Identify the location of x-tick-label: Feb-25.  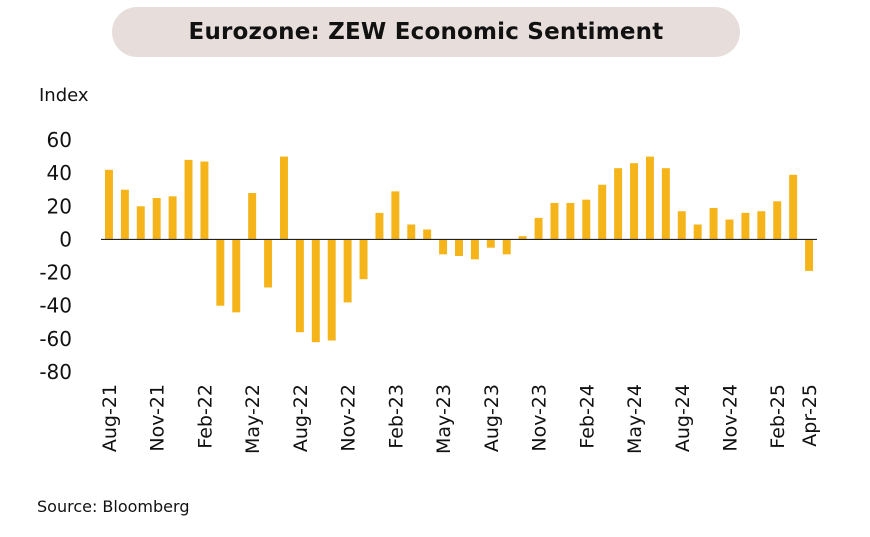
(778, 416).